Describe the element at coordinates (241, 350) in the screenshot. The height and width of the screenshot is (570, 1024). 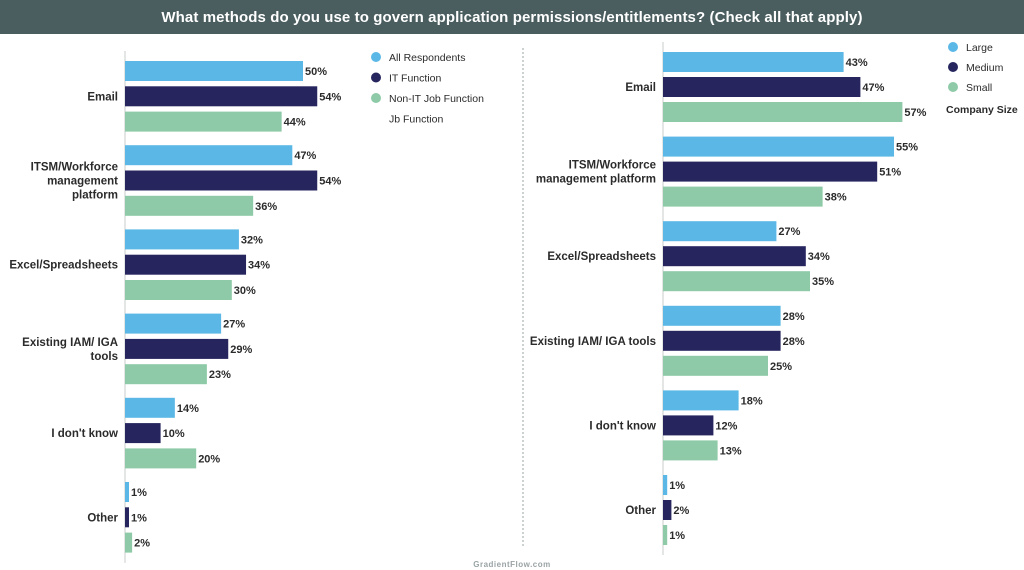
I see `data-label: 29%` at that location.